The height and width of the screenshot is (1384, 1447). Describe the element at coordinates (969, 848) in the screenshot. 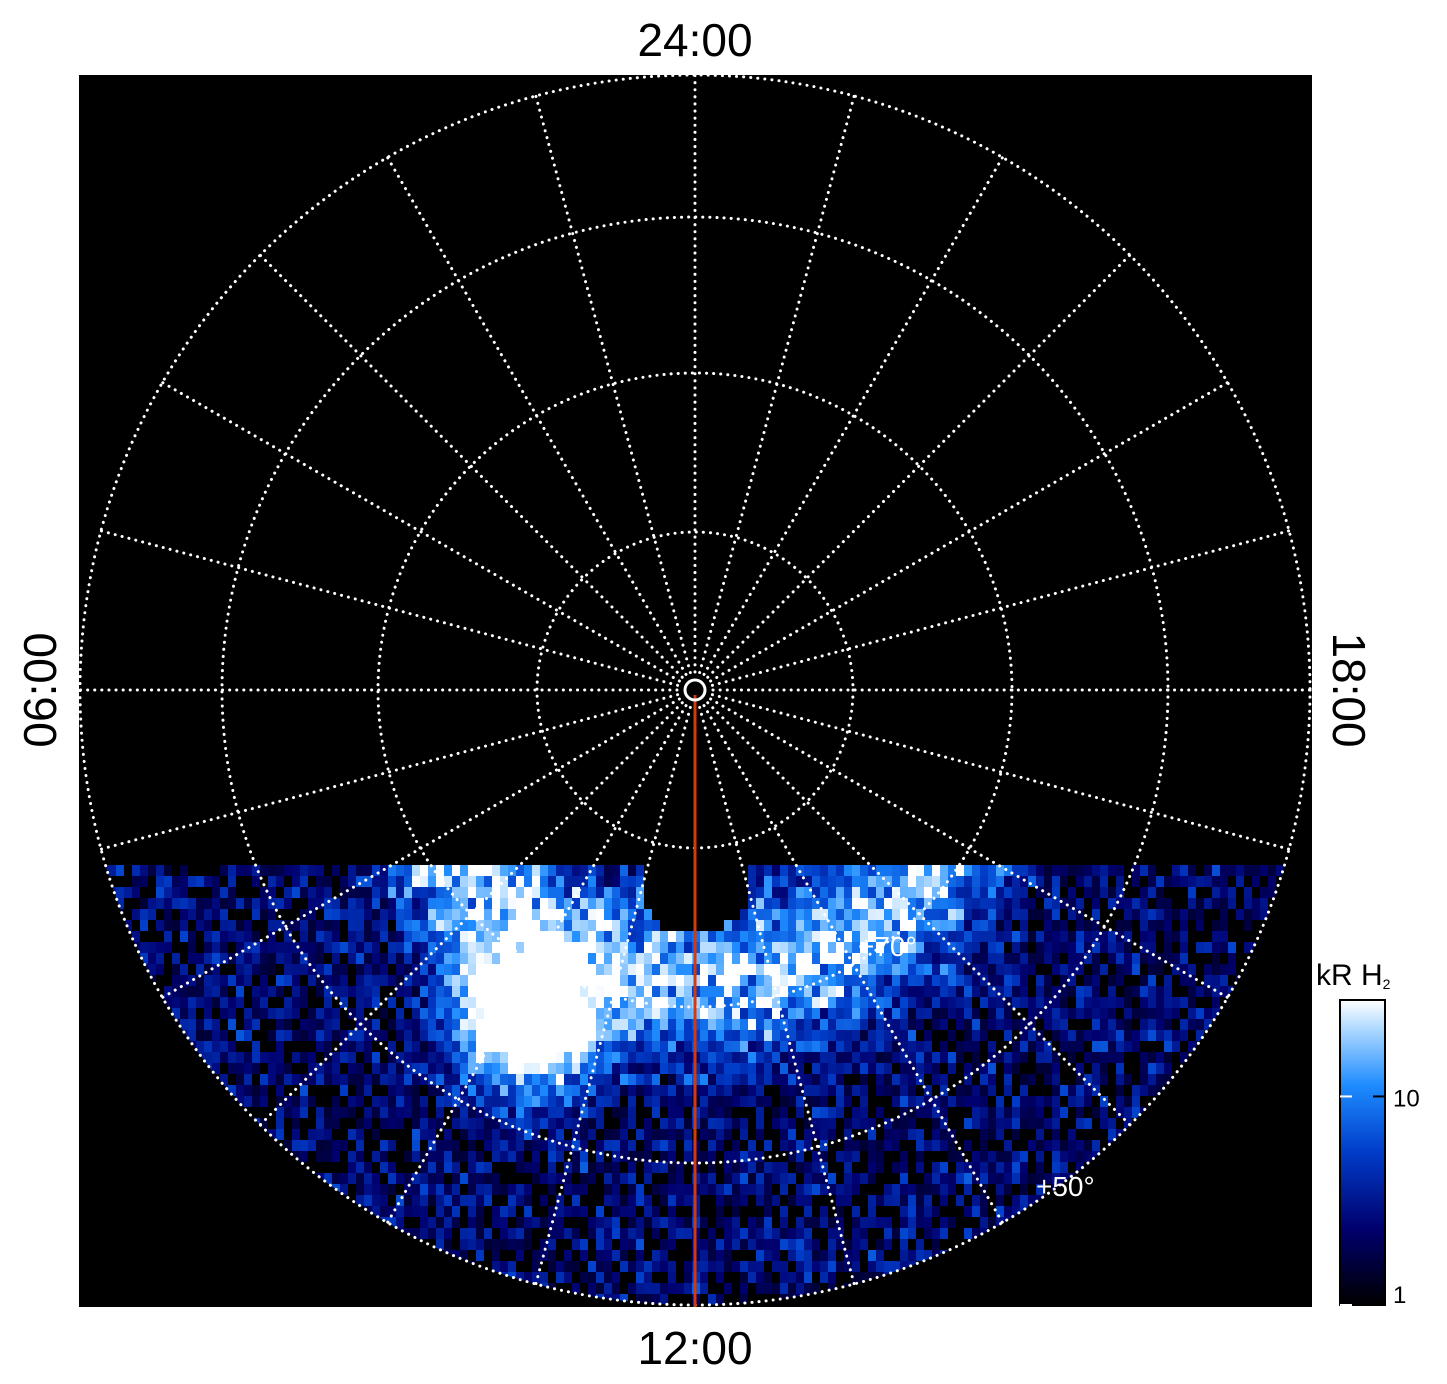

I see `meridian-line` at that location.